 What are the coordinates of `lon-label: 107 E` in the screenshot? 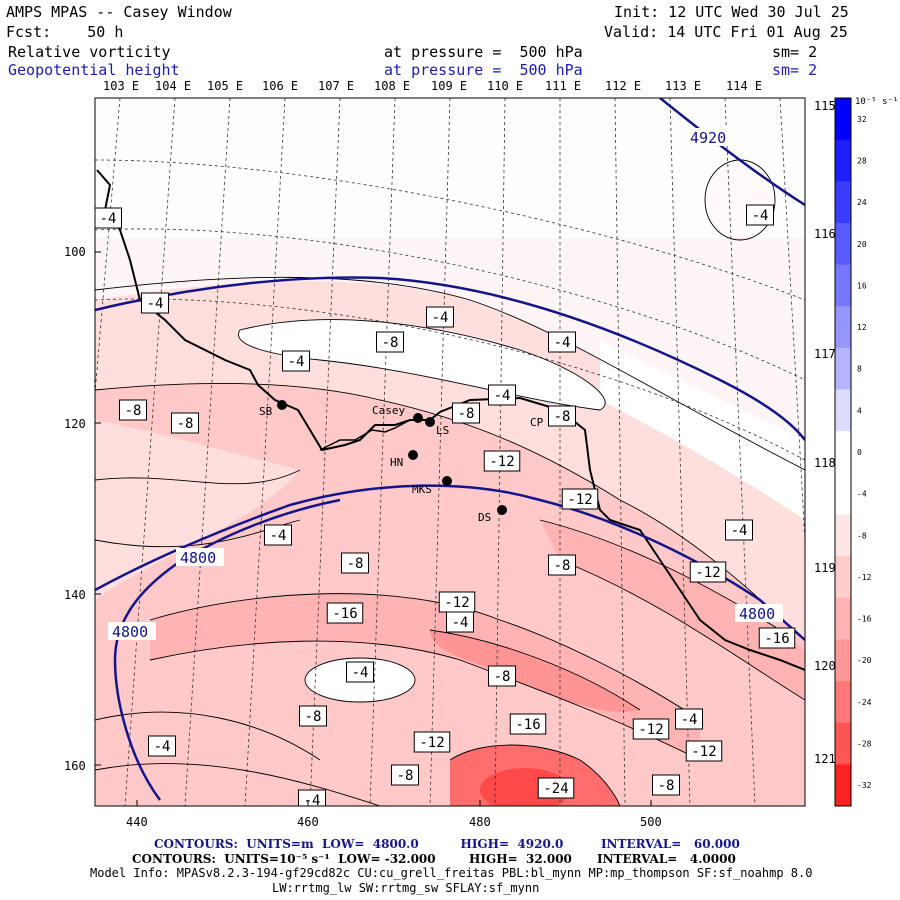 It's located at (336, 86).